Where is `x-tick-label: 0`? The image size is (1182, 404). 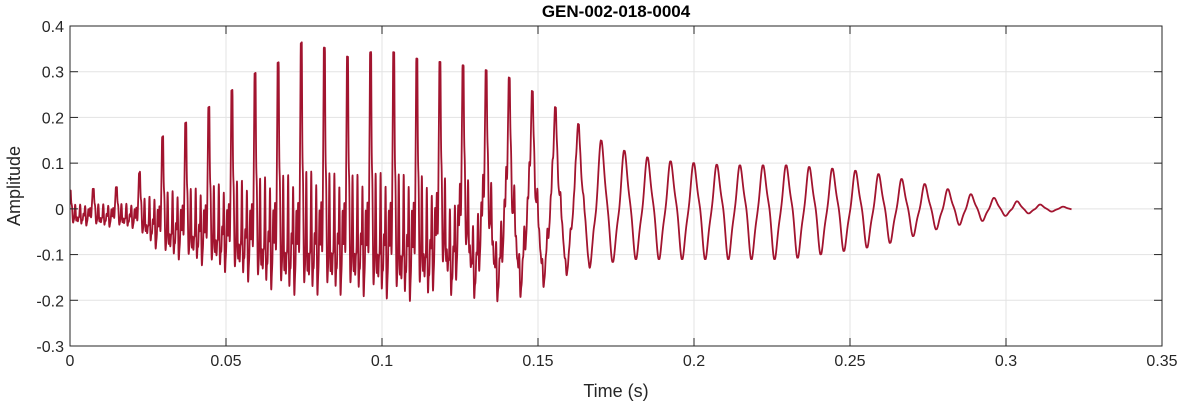 x-tick-label: 0 is located at coordinates (70, 361).